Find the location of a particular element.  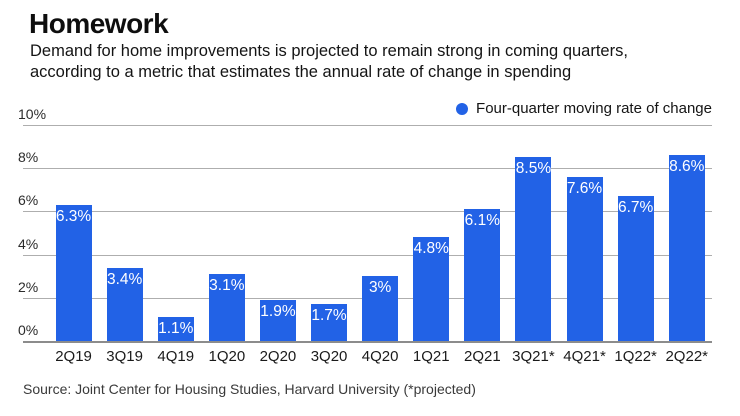

bar-value-label: 3.1% is located at coordinates (227, 286).